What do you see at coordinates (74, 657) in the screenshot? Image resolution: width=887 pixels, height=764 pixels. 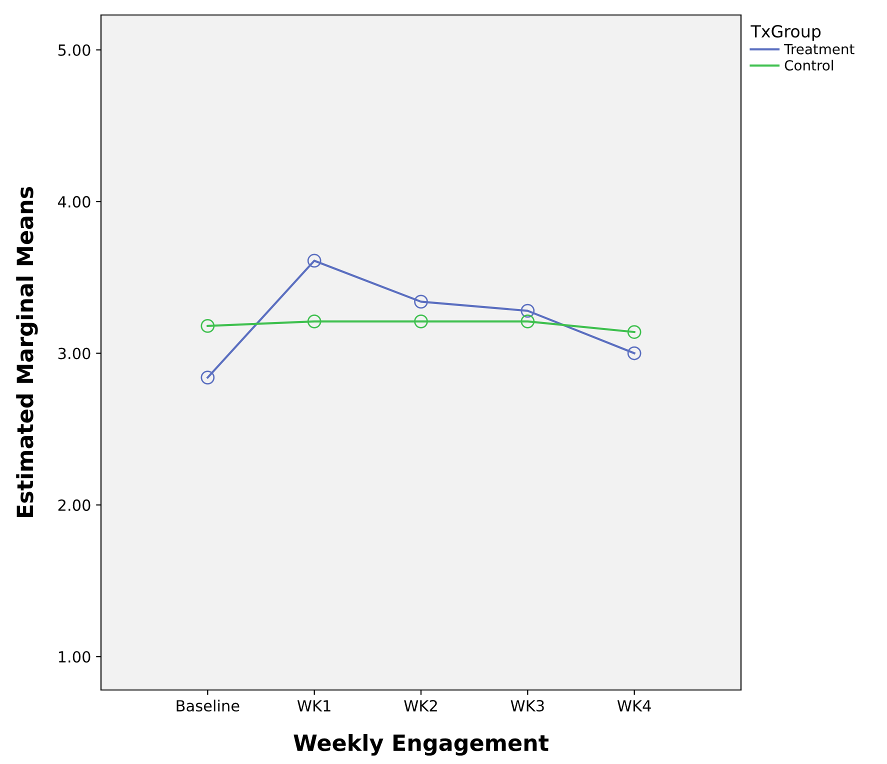 I see `y-tick-label: 1.00` at bounding box center [74, 657].